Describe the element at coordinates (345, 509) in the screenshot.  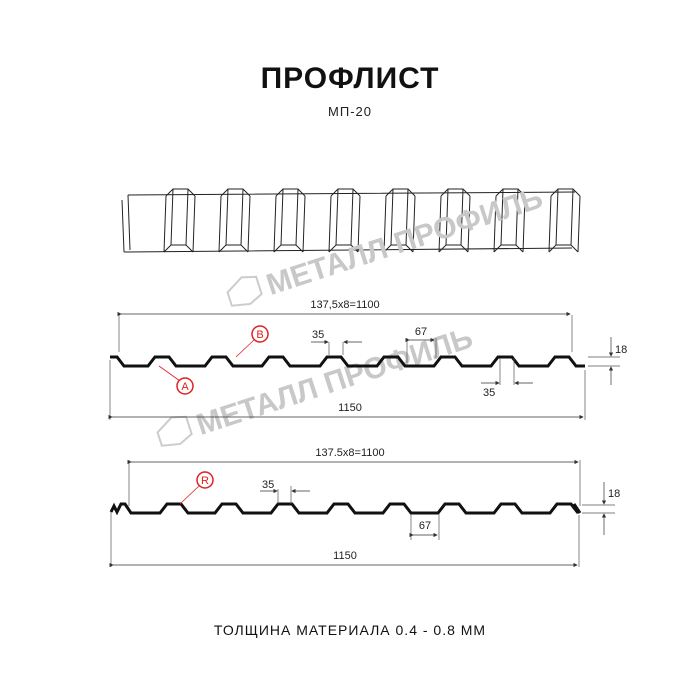
I see `profile-r-line` at that location.